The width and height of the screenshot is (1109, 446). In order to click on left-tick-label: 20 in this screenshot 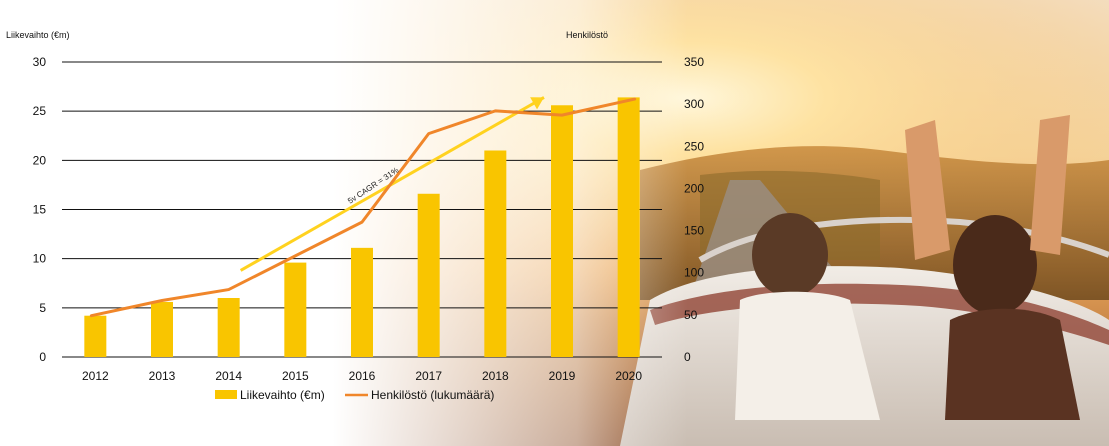, I will do `click(40, 160)`.